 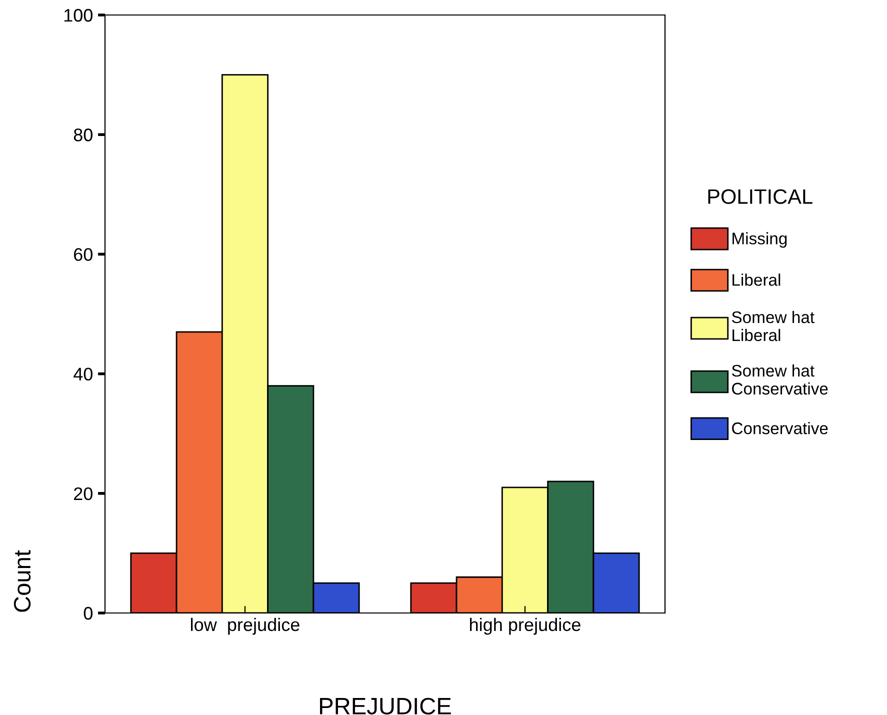 I want to click on legend-label: Conservative, so click(x=780, y=428).